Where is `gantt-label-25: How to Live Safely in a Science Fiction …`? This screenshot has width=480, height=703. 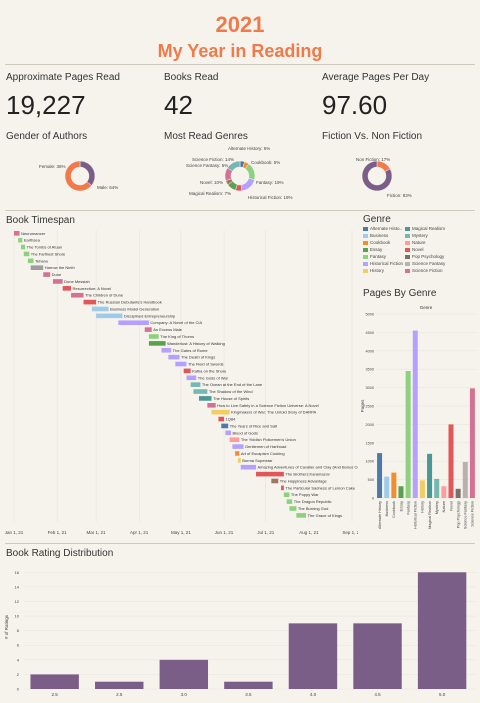 gantt-label-25: How to Live Safely in a Science Fiction … is located at coordinates (268, 405).